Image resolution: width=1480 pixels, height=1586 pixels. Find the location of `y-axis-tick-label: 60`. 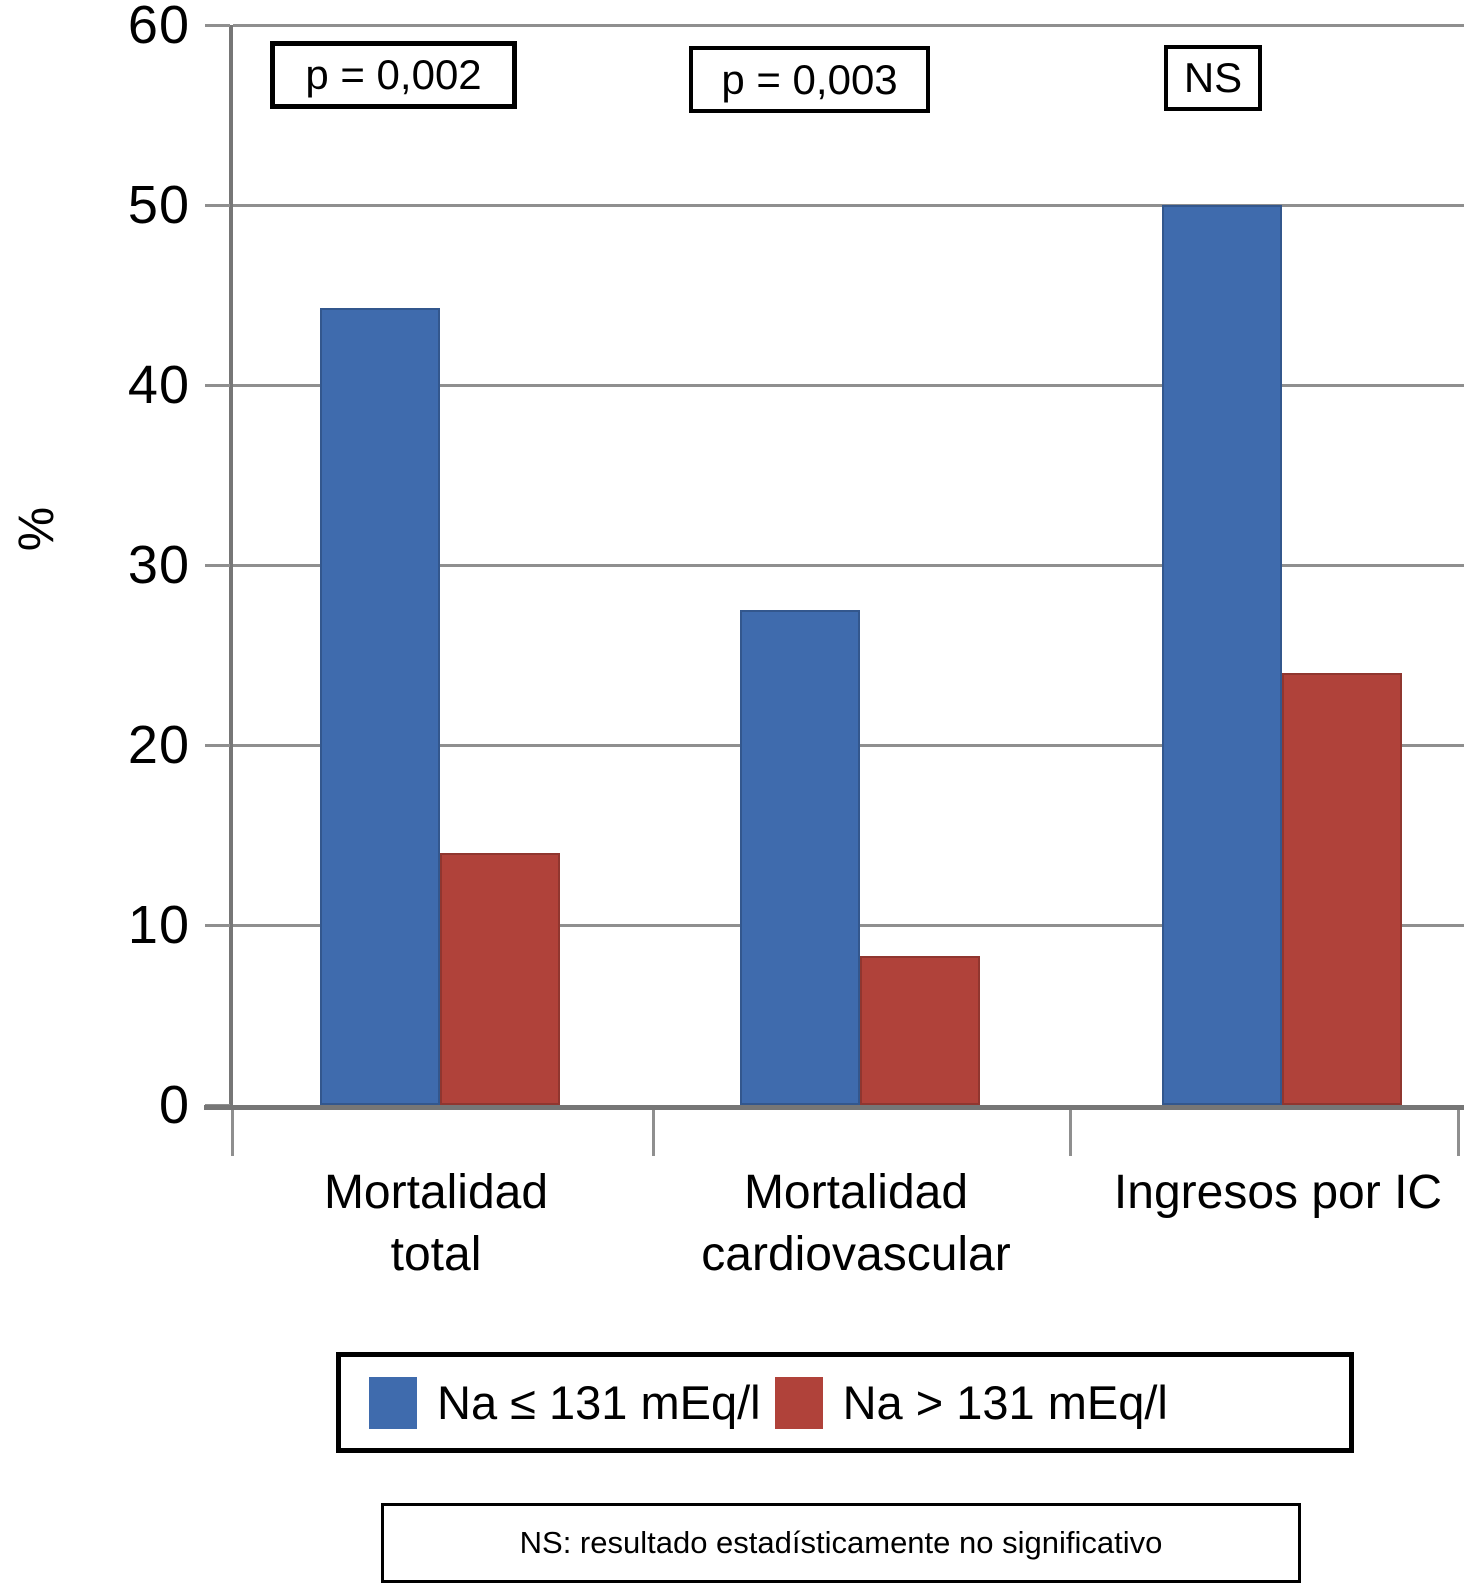

y-axis-tick-label: 60 is located at coordinates (158, 27).